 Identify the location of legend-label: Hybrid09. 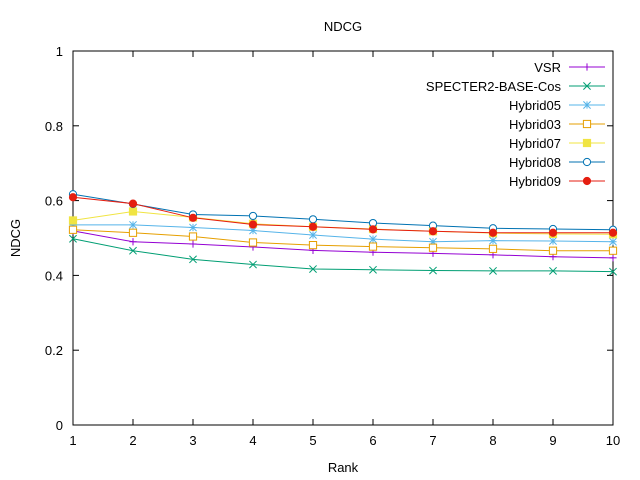
(535, 181).